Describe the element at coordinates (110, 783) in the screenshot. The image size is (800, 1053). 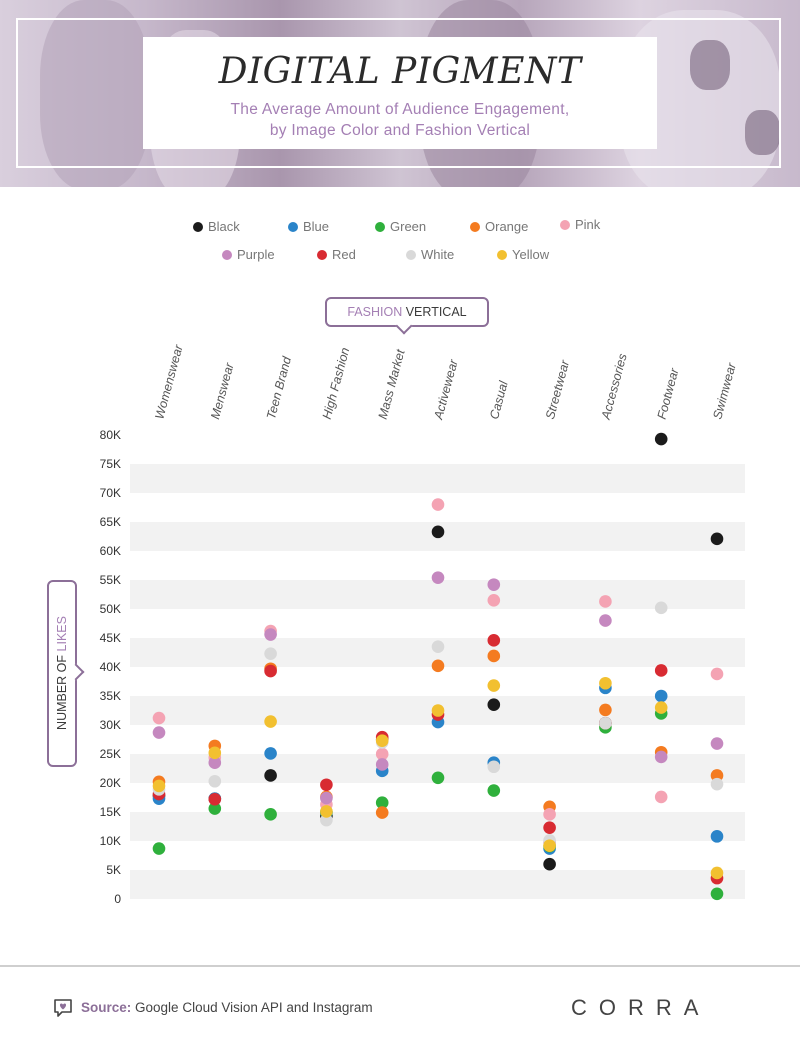
I see `y-tick-label: 20K` at that location.